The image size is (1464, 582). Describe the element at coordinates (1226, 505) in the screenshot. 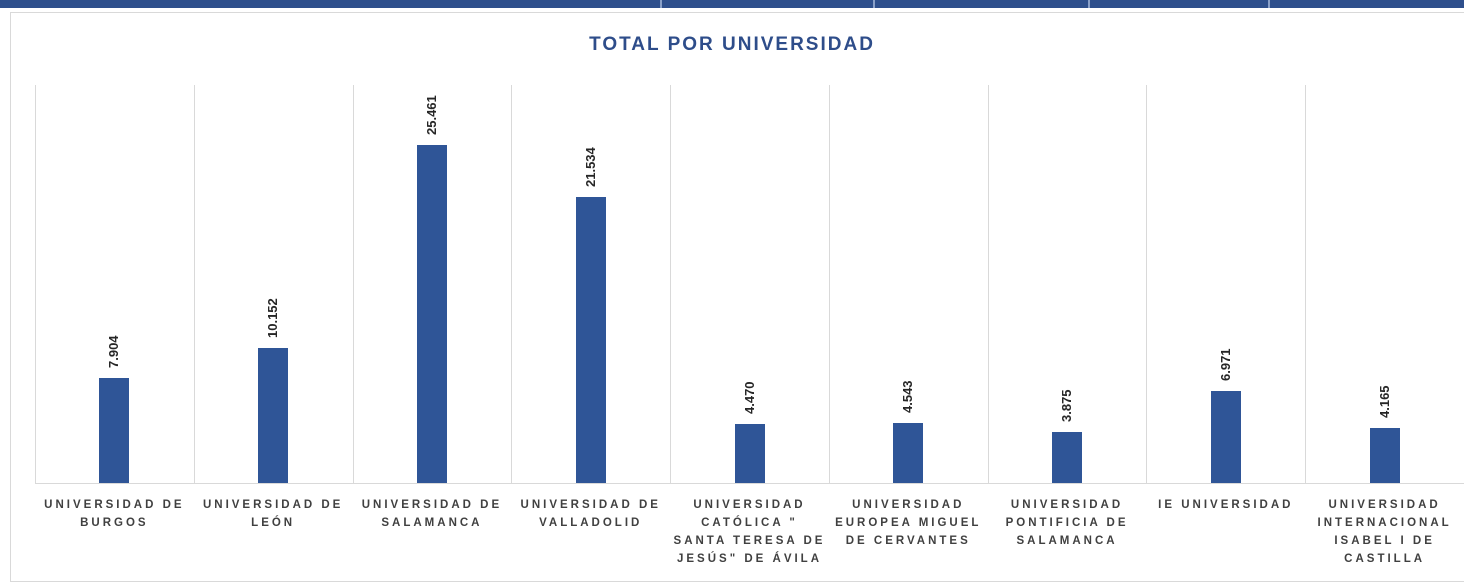

I see `x-tick-label: IE UNIVERSIDAD` at that location.